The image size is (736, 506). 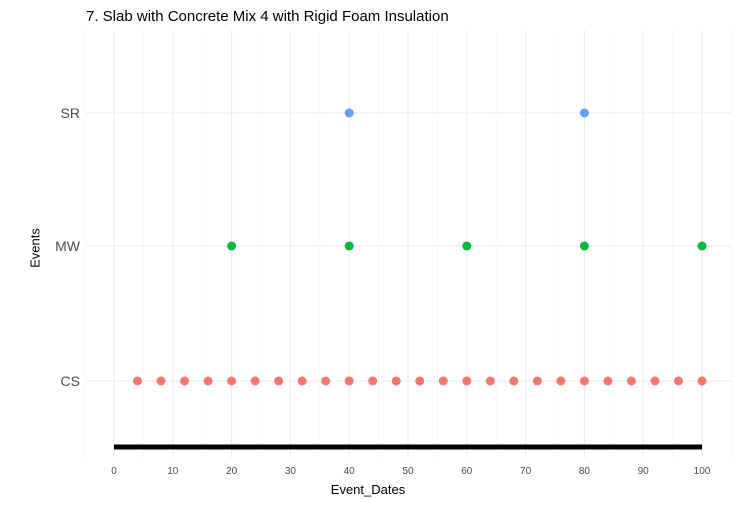 I want to click on y-tick-label: CS, so click(x=70, y=381).